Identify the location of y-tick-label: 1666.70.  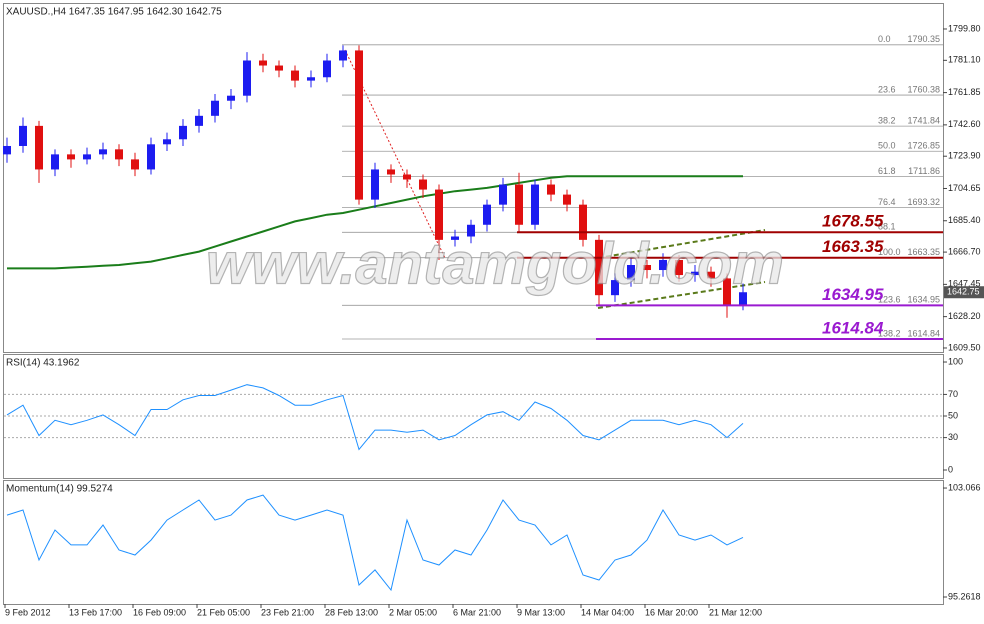
(964, 251).